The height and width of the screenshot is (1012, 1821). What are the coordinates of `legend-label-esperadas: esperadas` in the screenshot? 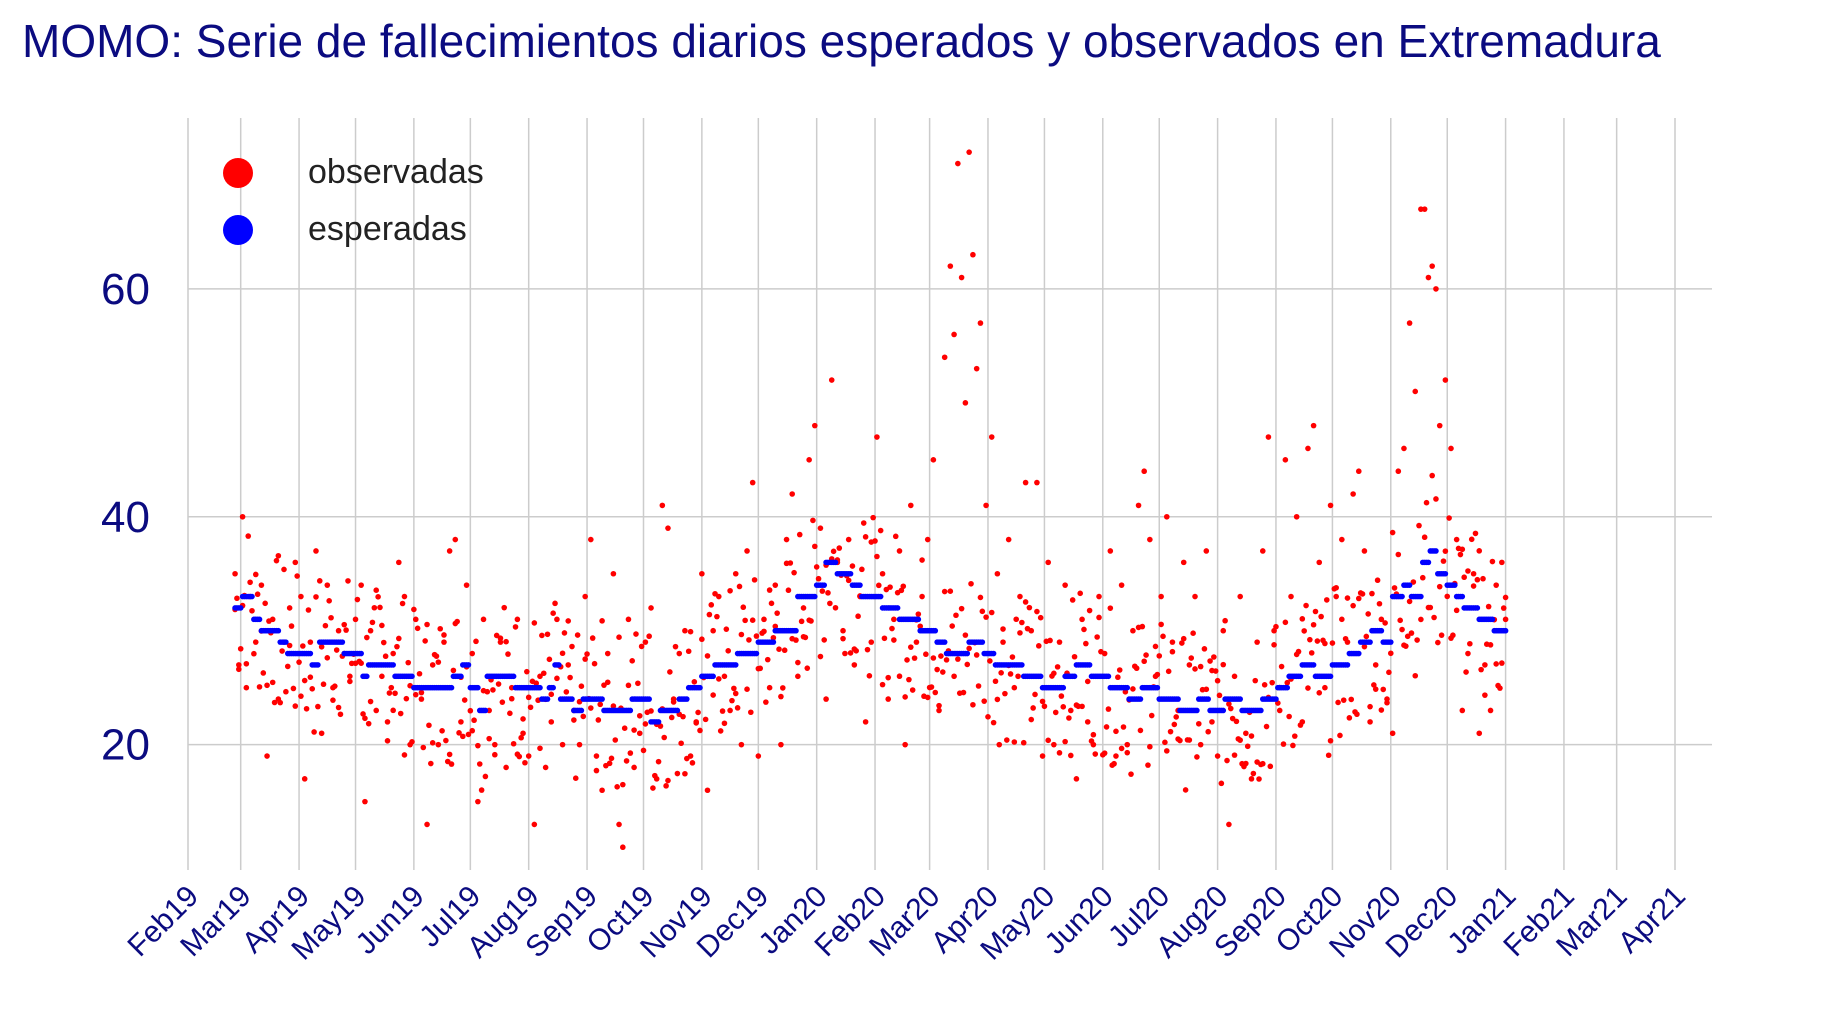 It's located at (387, 229).